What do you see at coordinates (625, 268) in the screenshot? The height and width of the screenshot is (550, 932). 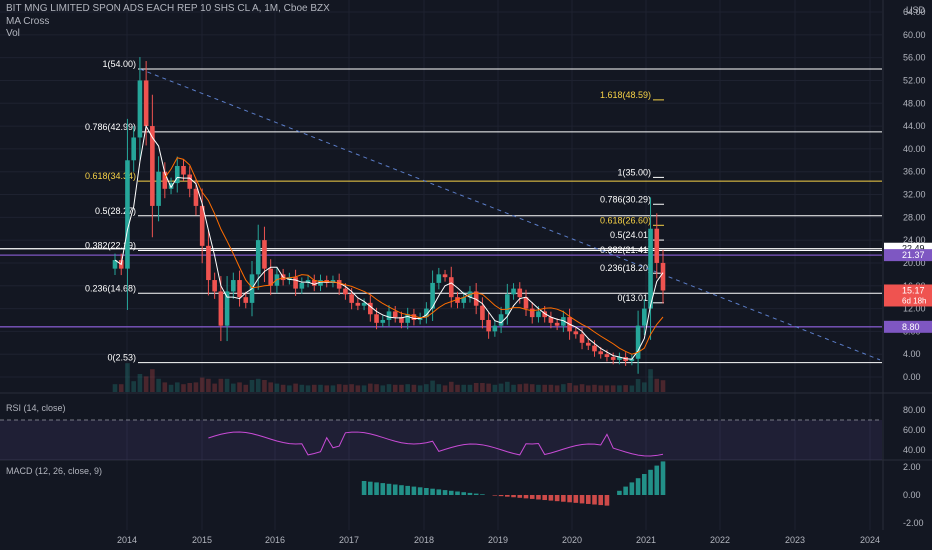 I see `fib-label: 0.236(18.20)` at bounding box center [625, 268].